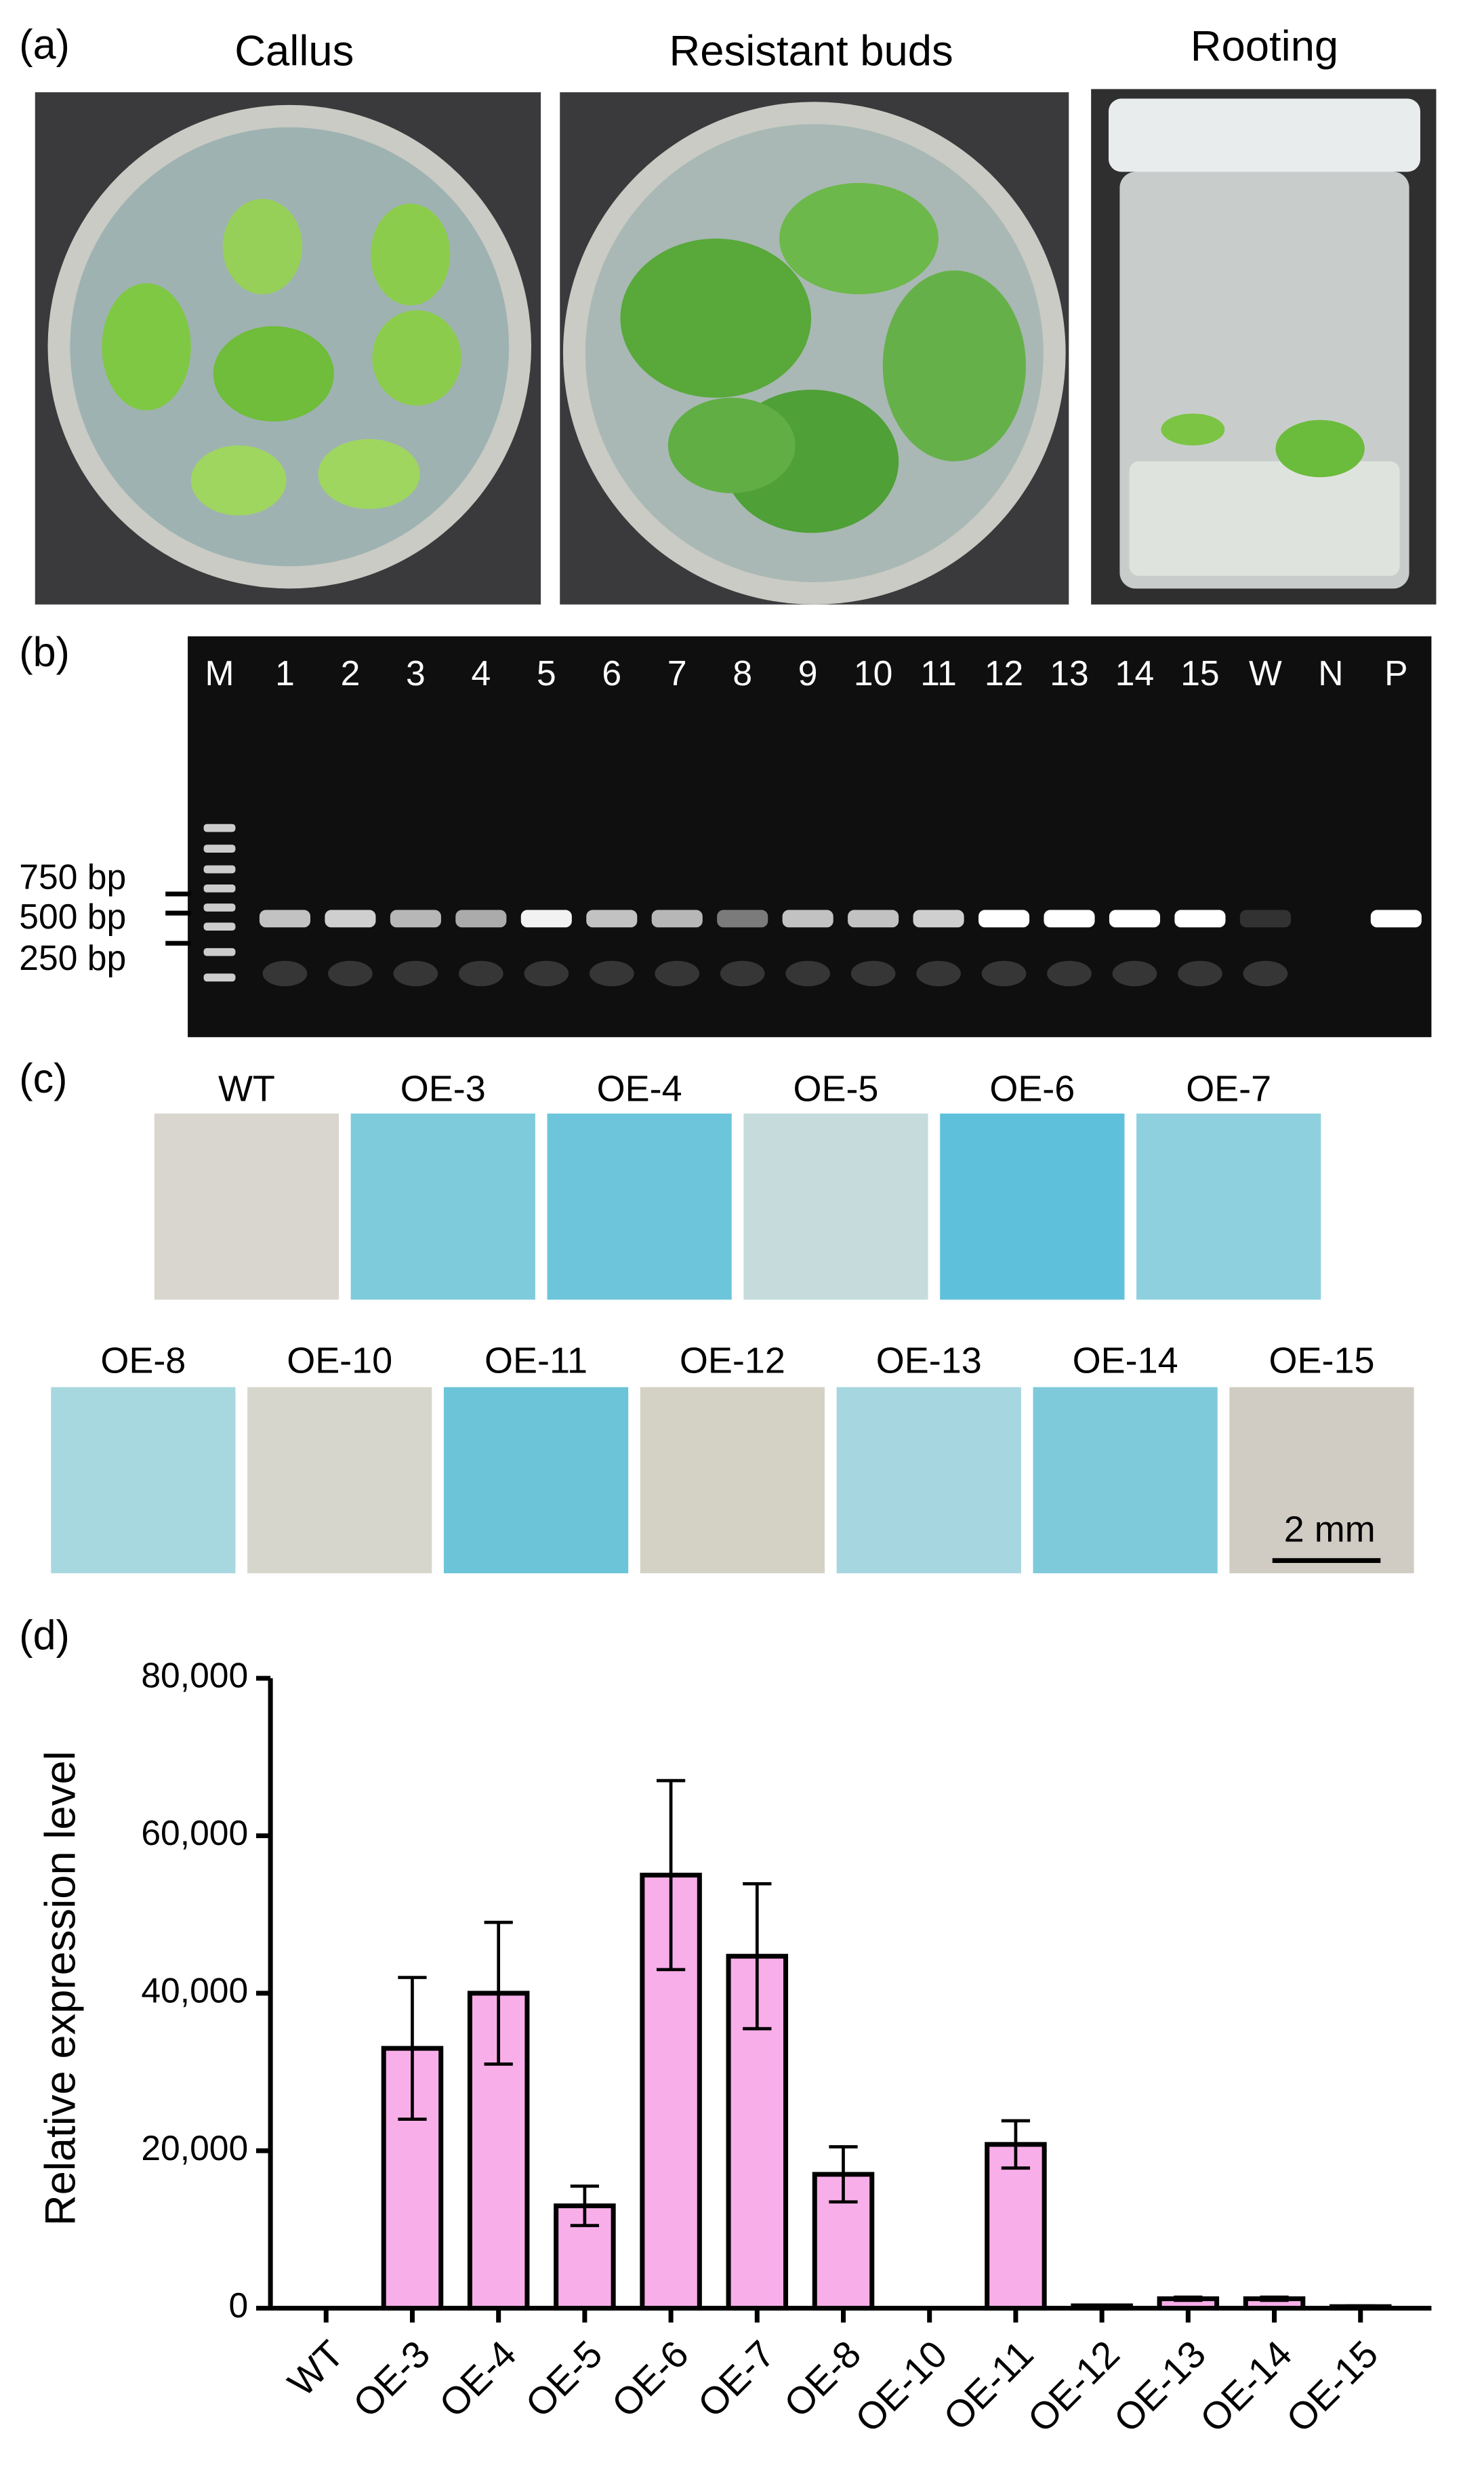  I want to click on x-tick-label: OE-5, so click(563, 2378).